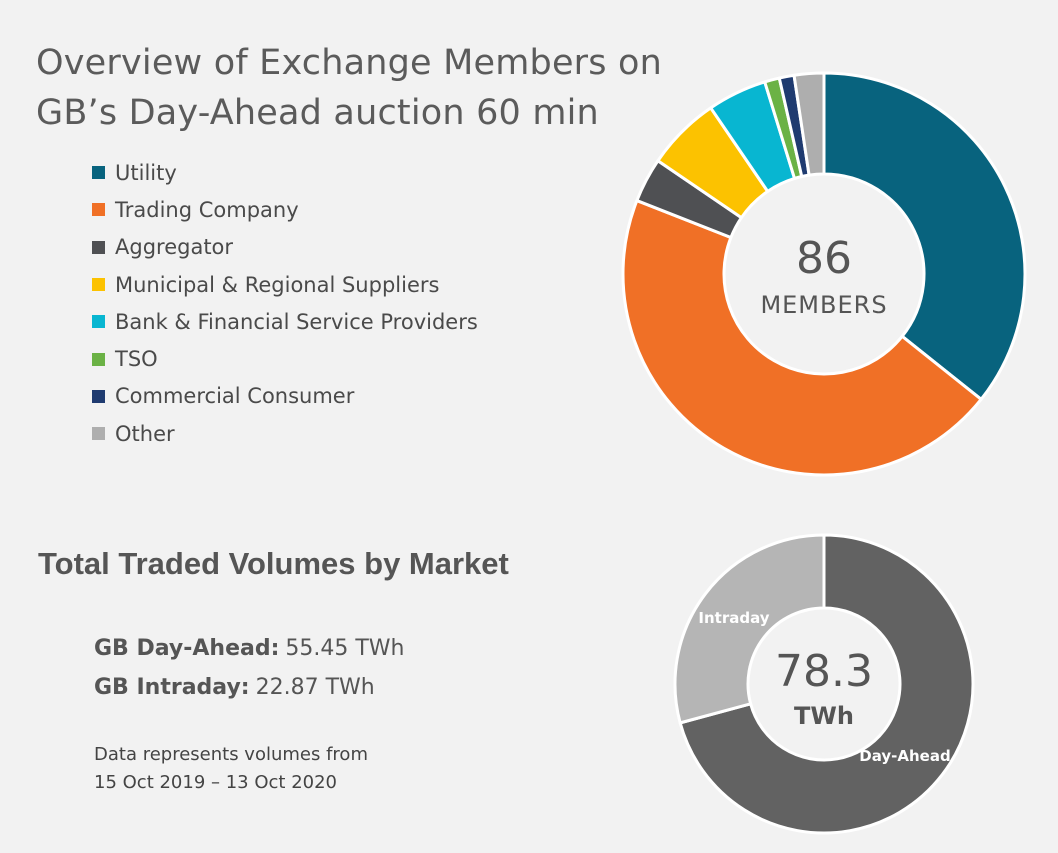 This screenshot has width=1058, height=853. Describe the element at coordinates (207, 209) in the screenshot. I see `legend-label: Trading Company` at that location.